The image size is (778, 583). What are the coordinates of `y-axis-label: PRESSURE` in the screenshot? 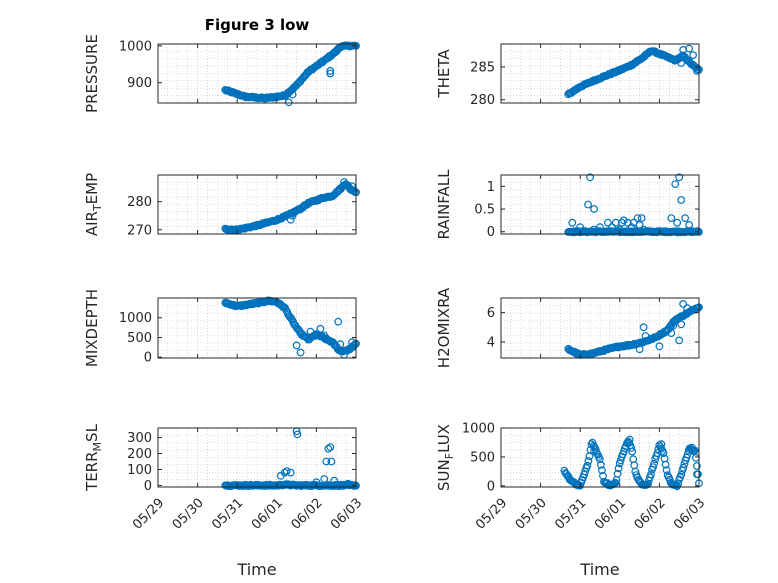 It's located at (92, 73).